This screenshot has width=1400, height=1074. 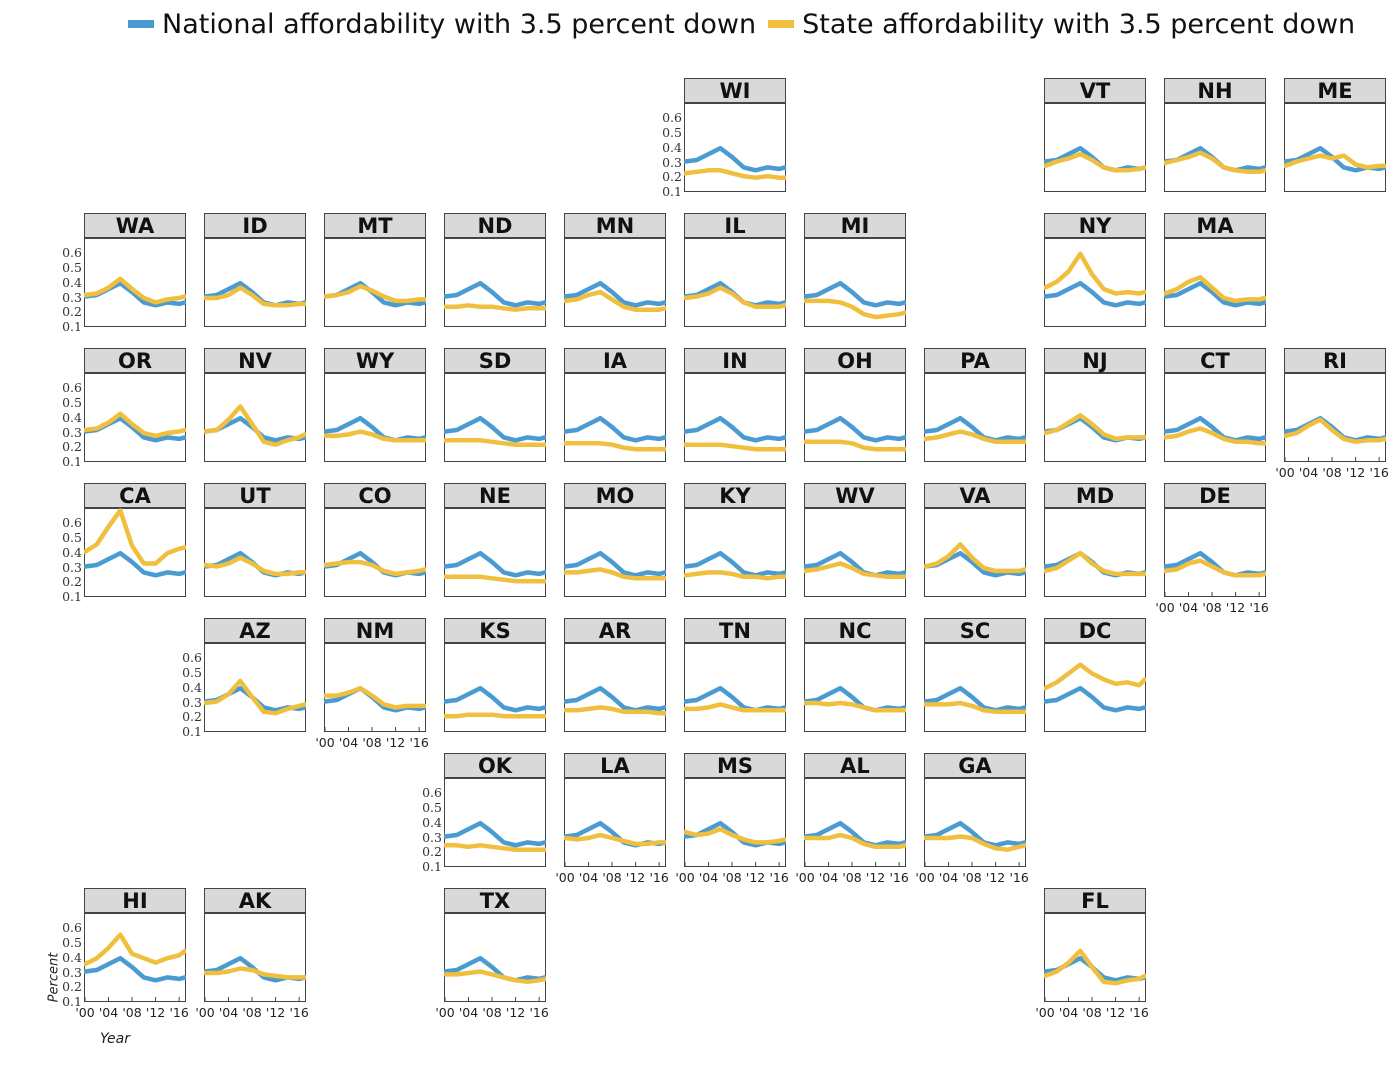 What do you see at coordinates (255, 495) in the screenshot?
I see `state-label: UT` at bounding box center [255, 495].